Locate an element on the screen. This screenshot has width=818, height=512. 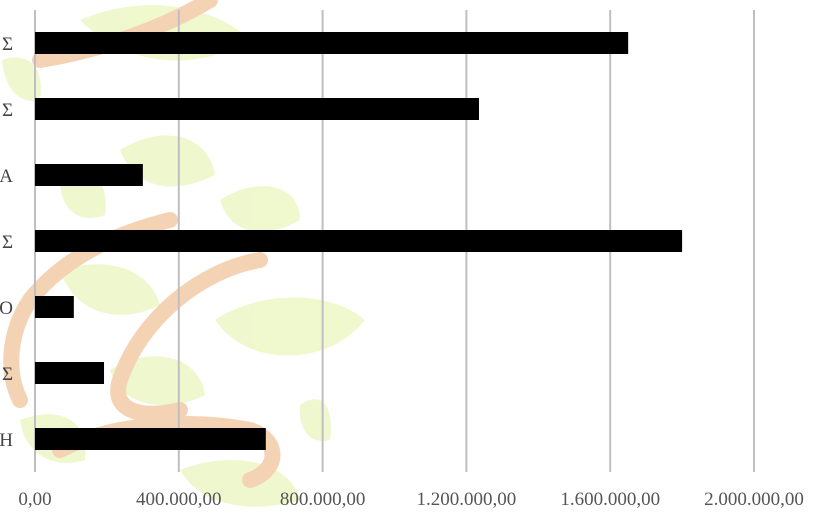
category-label-3: Σ is located at coordinates (7, 242).